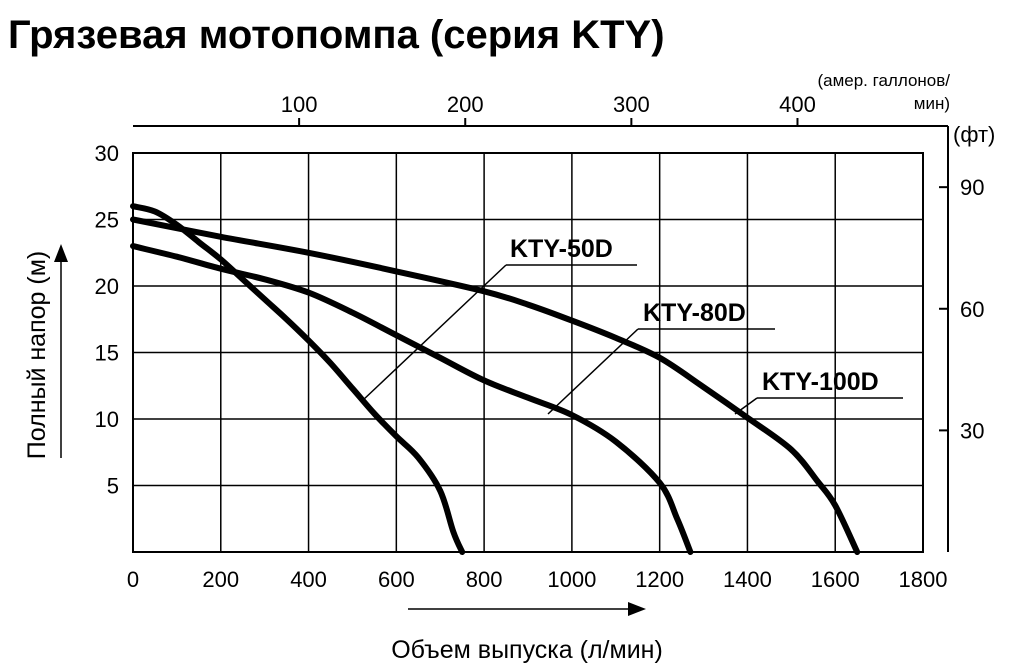 The height and width of the screenshot is (670, 1017). What do you see at coordinates (396, 579) in the screenshot?
I see `x-tick-label: 600` at bounding box center [396, 579].